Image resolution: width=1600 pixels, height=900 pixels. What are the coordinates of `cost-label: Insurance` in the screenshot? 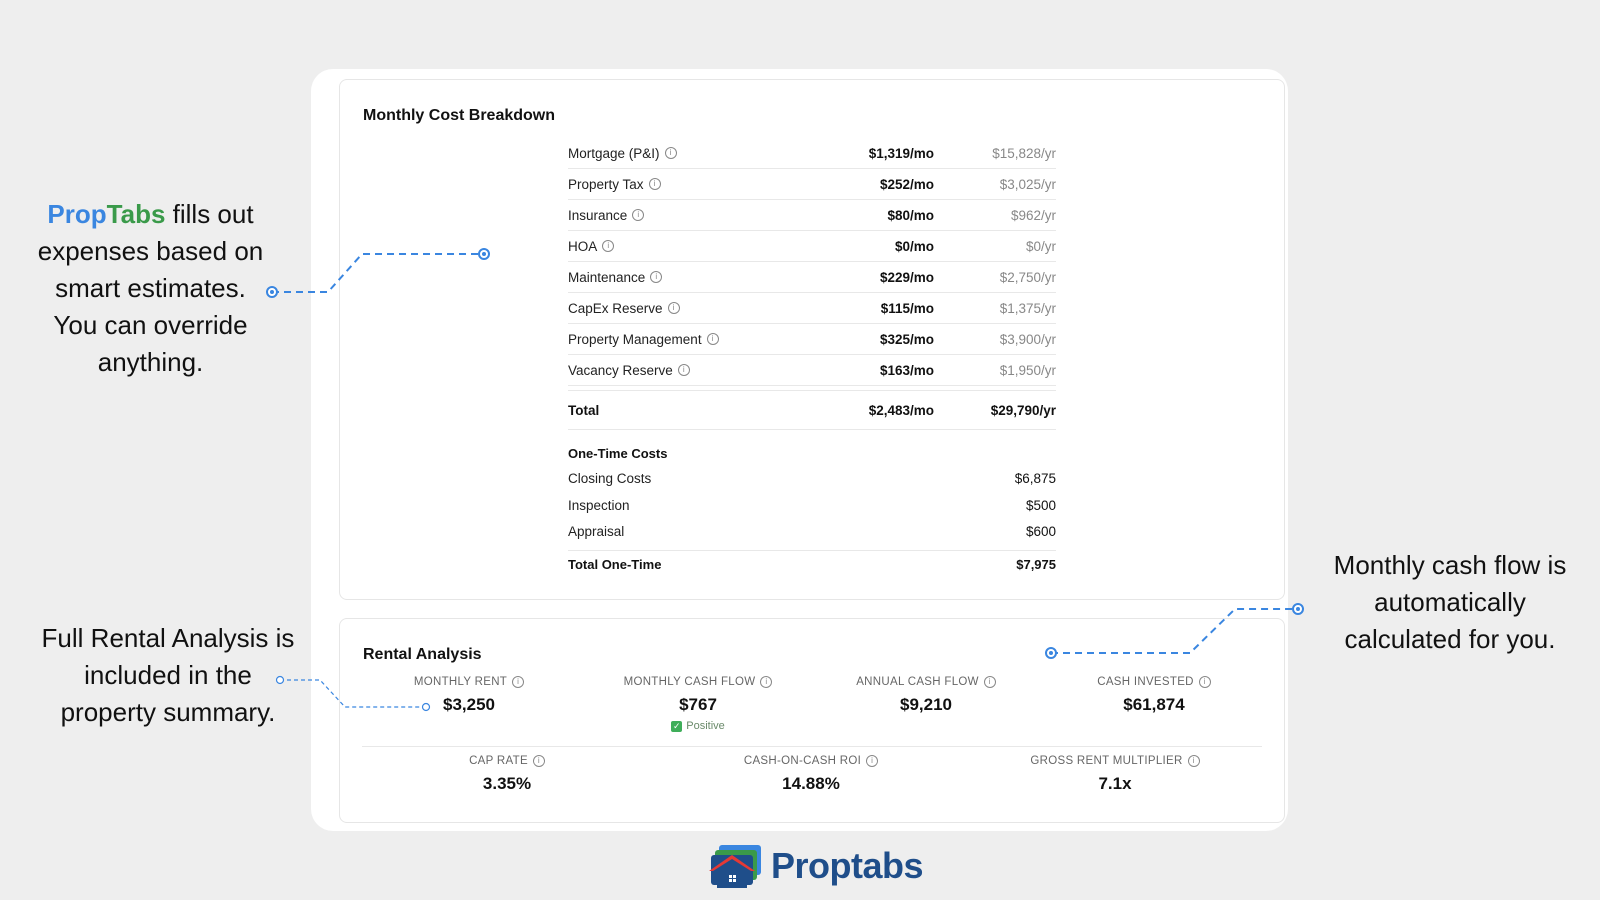 It's located at (598, 215).